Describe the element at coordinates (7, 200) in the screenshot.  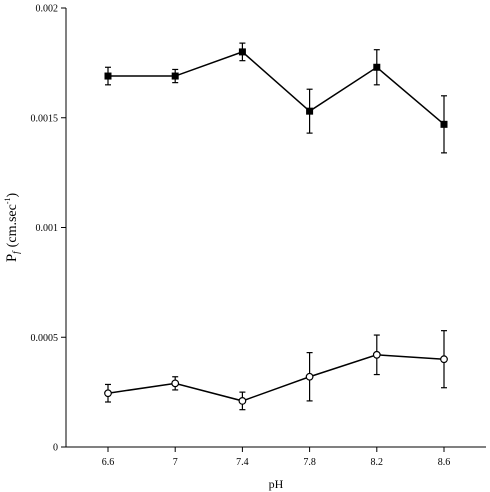
I see `y-axis-label-superscript: -1` at that location.